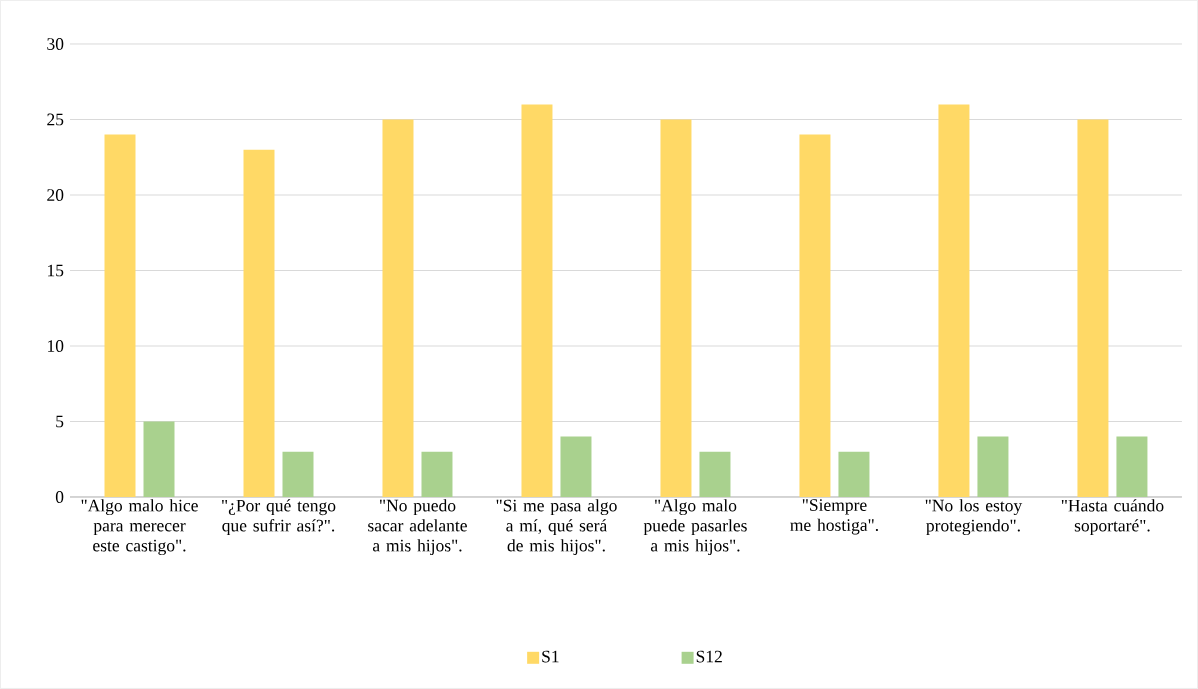  Describe the element at coordinates (1112, 517) in the screenshot. I see `x-tick-label: "Hasta cuándo soportaré".` at that location.